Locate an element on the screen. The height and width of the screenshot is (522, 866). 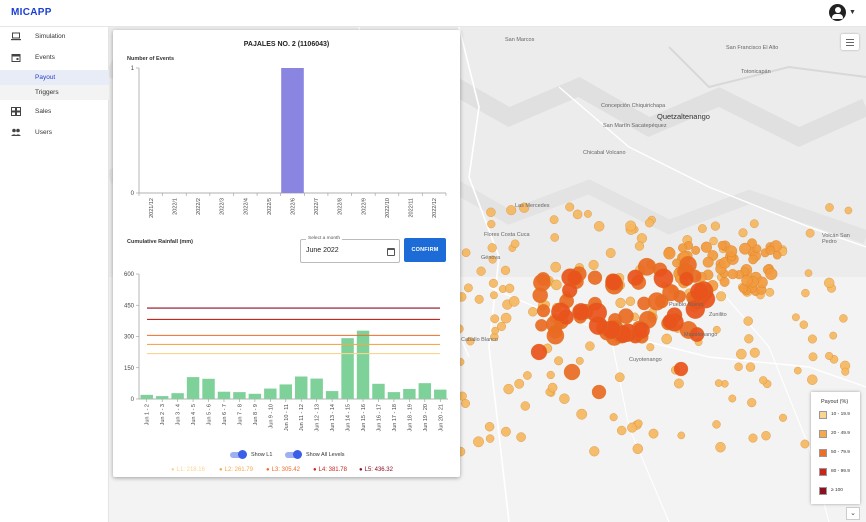
y-tick-label: 150 is located at coordinates (129, 369).